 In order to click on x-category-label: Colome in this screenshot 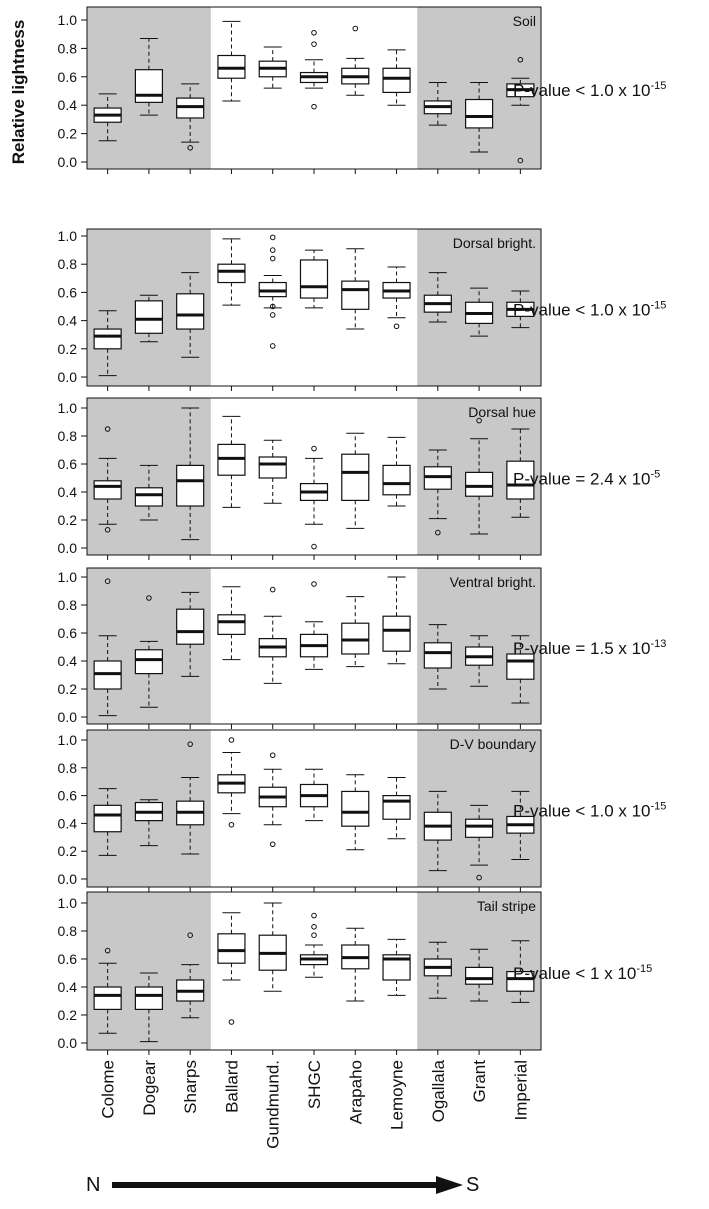, I will do `click(108, 1089)`.